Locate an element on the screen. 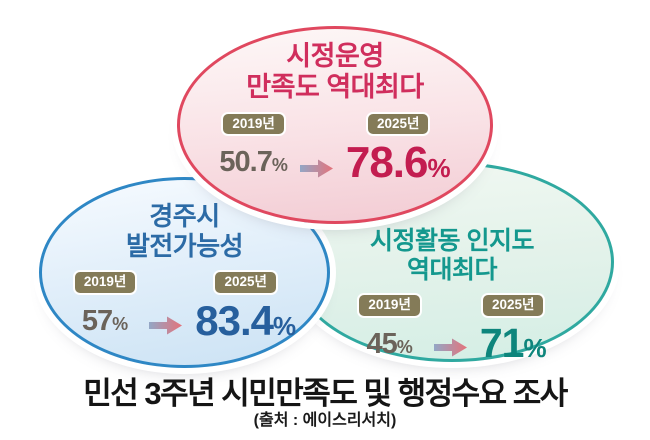 The width and height of the screenshot is (650, 440). survey-title: 민선 3주년 시민만족도 및 행정수요 조사 is located at coordinates (325, 393).